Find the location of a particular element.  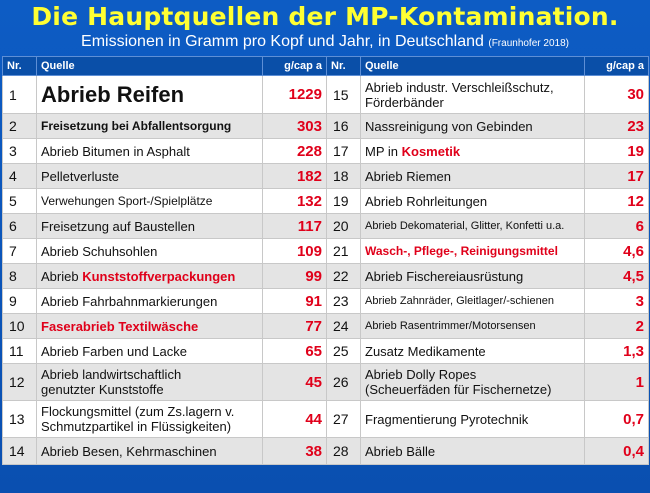

row-value: 6 is located at coordinates (616, 226).